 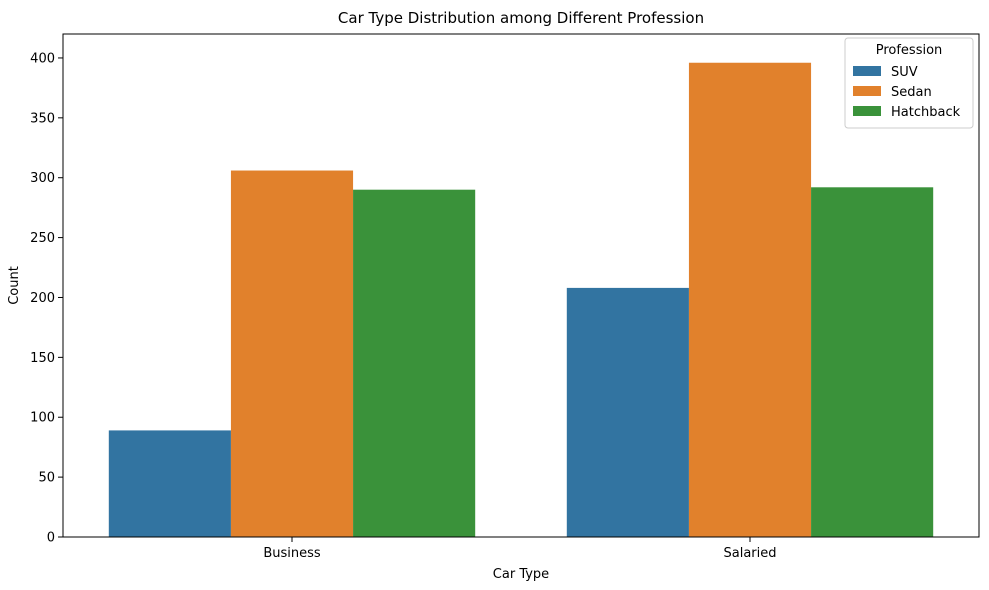 What do you see at coordinates (911, 92) in the screenshot?
I see `legend-label: Sedan` at bounding box center [911, 92].